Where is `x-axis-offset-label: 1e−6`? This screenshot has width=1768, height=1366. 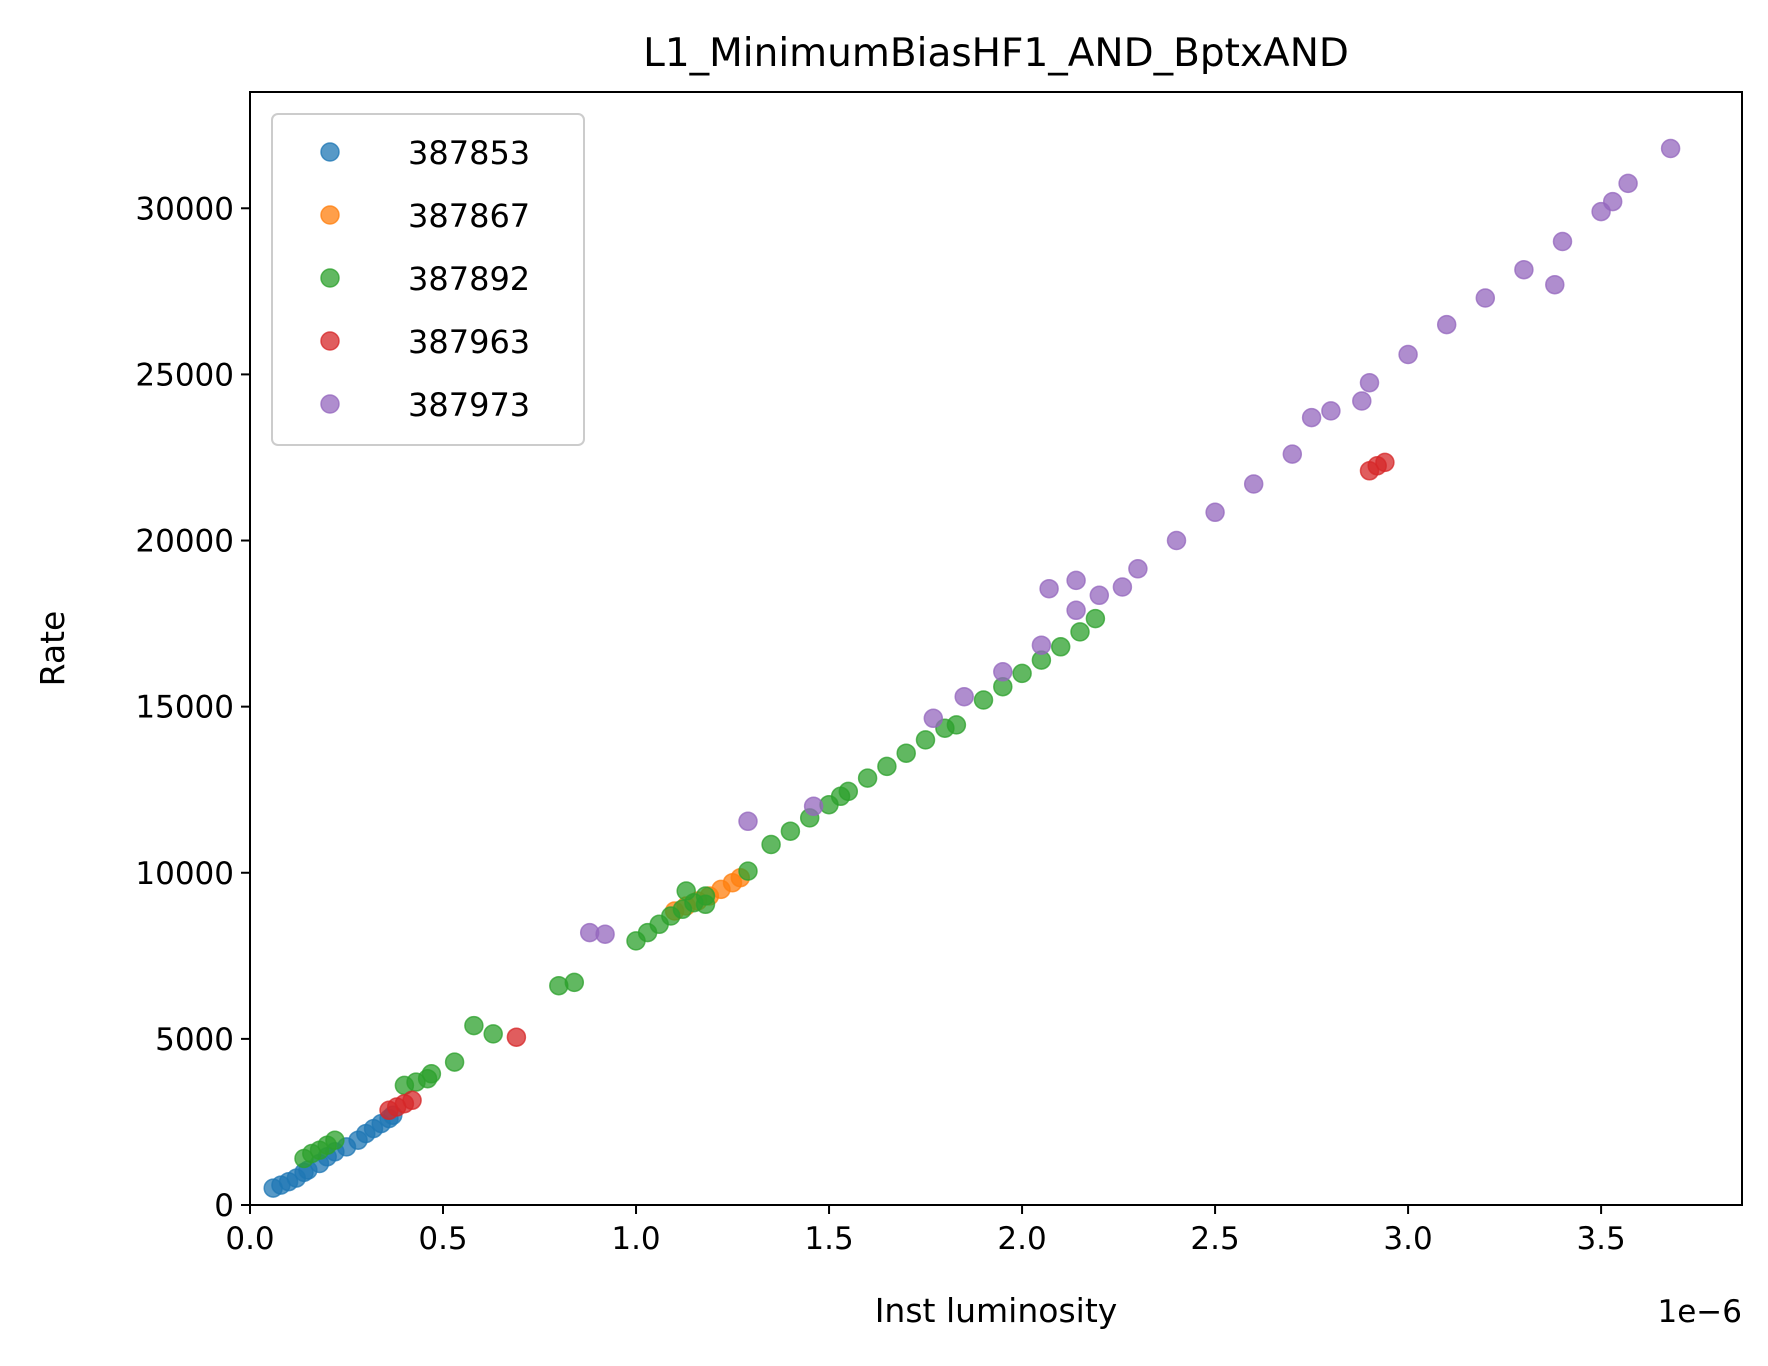 x-axis-offset-label: 1e−6 is located at coordinates (1700, 1312).